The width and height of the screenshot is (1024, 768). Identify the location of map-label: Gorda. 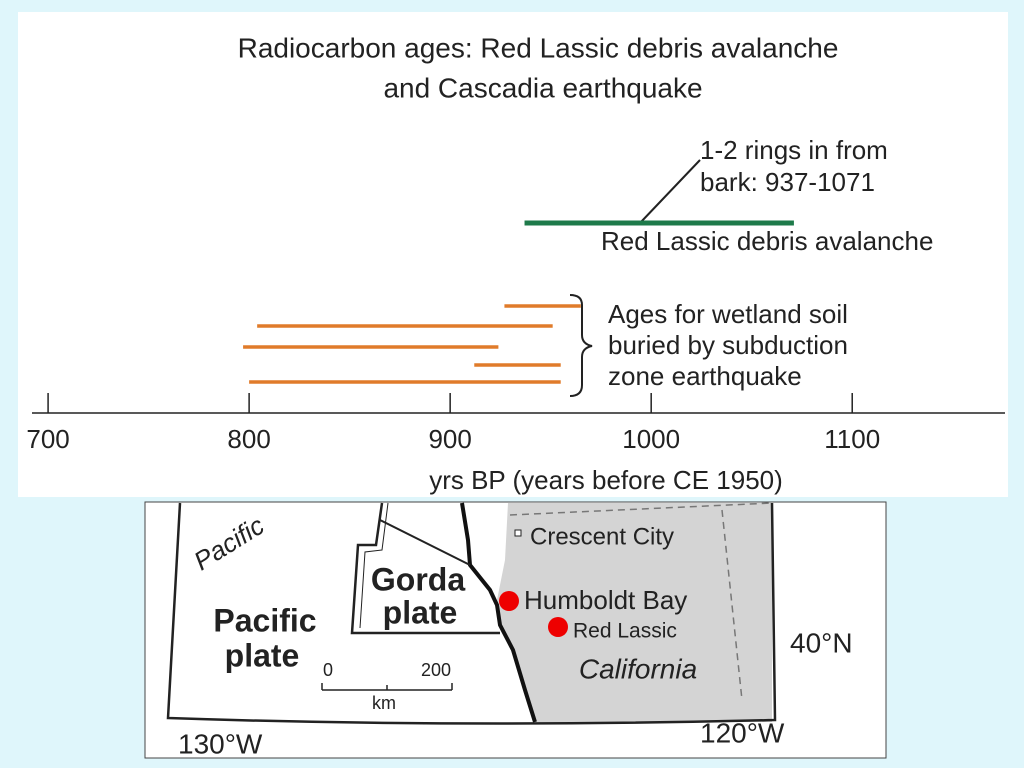
(418, 579).